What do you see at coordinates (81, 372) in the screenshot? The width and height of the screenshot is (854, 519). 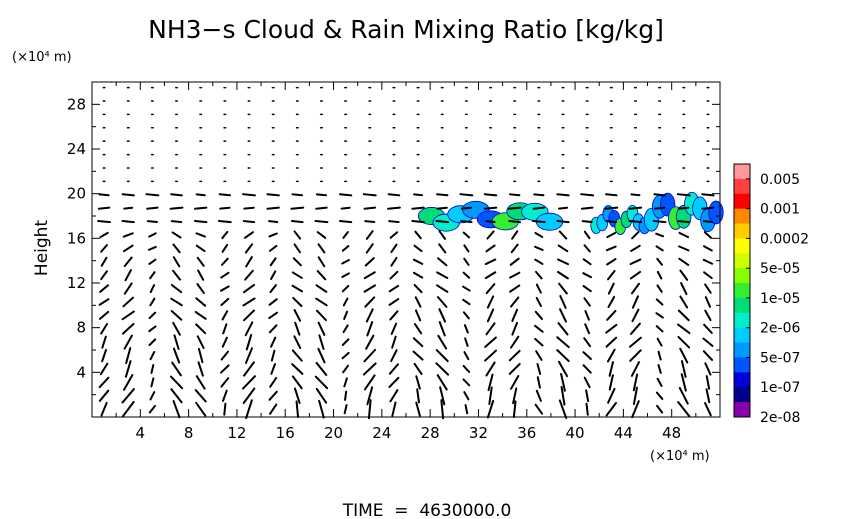 I see `y-tick-label: 4` at bounding box center [81, 372].